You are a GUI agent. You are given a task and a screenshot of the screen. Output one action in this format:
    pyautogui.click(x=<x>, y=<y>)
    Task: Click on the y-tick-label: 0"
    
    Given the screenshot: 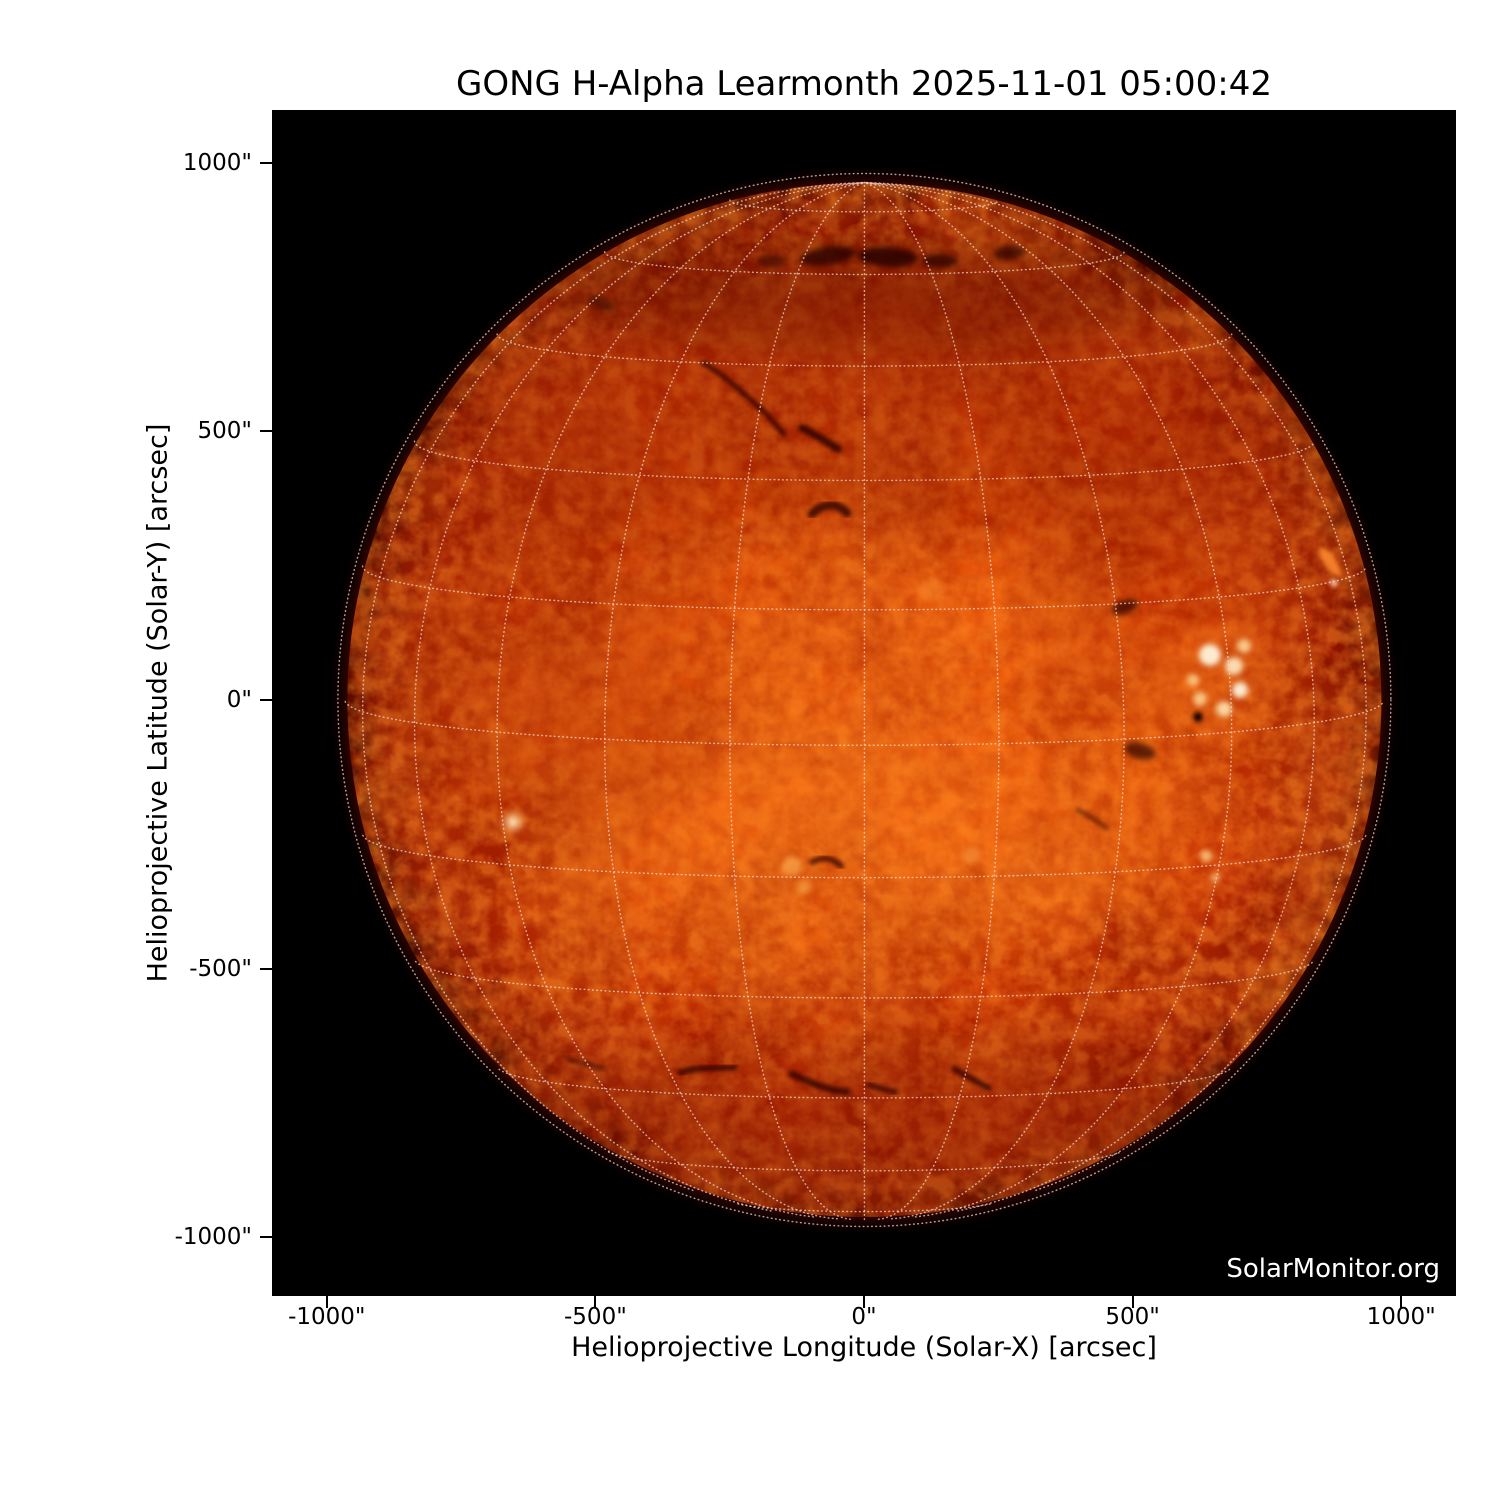 What is the action you would take?
    pyautogui.click(x=239, y=700)
    